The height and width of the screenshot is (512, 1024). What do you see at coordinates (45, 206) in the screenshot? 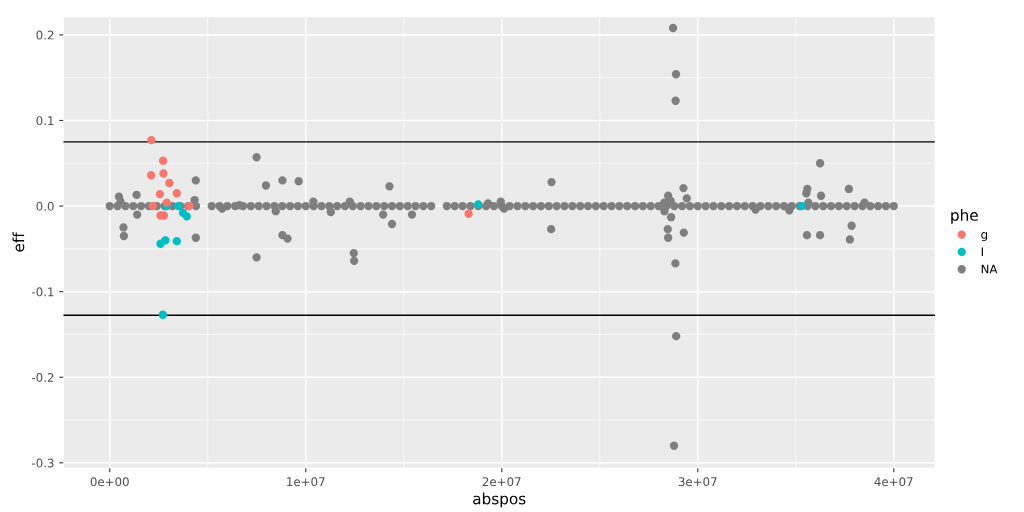
I see `y-tick-label: 0.0` at bounding box center [45, 206].